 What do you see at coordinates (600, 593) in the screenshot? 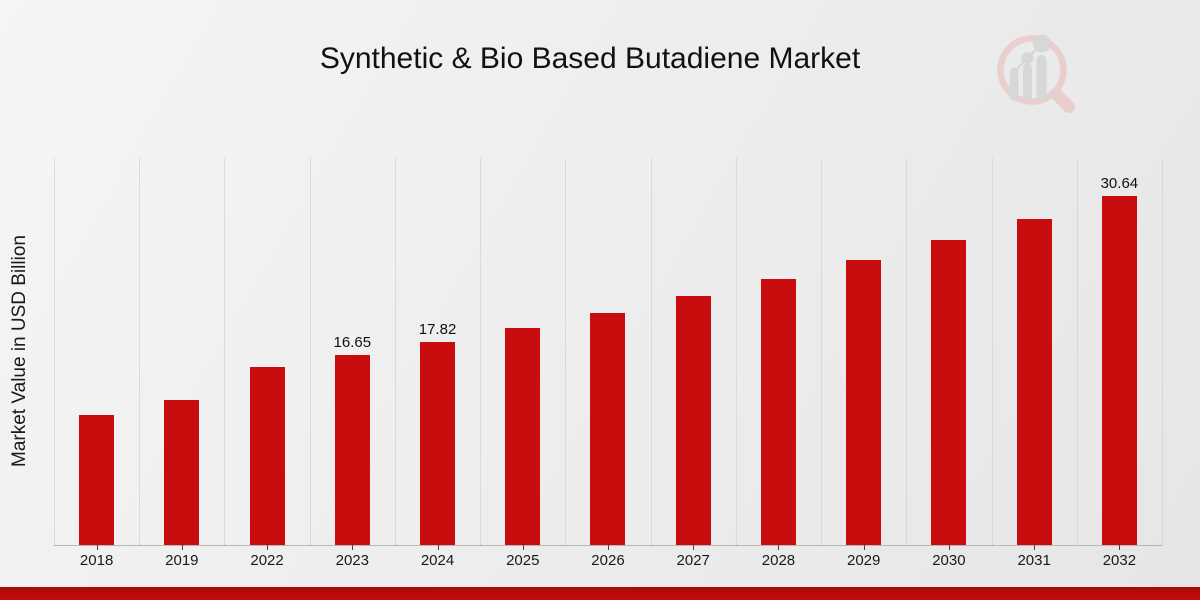
I see `footer-accent-bar` at bounding box center [600, 593].